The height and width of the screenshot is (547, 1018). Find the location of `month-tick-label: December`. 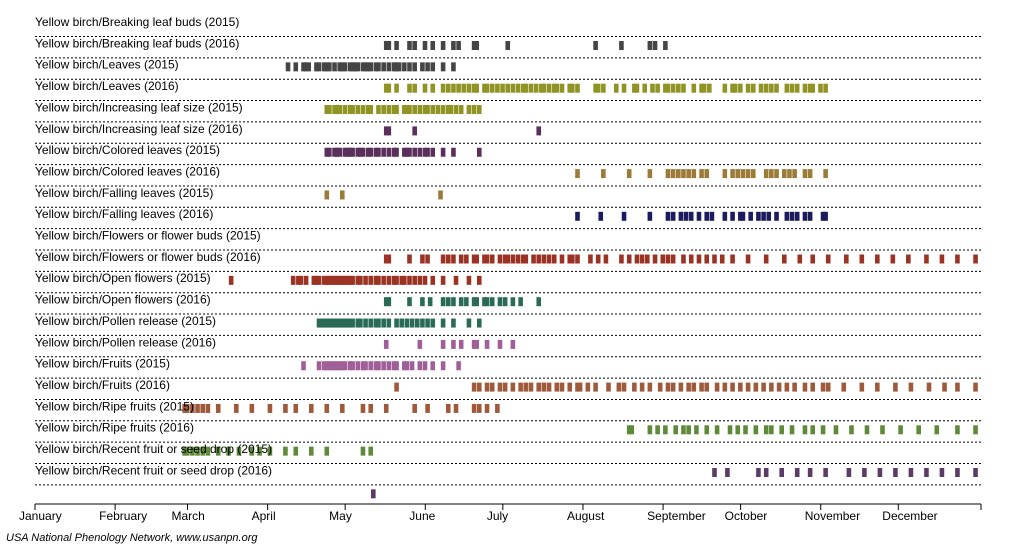

month-tick-label: December is located at coordinates (909, 516).